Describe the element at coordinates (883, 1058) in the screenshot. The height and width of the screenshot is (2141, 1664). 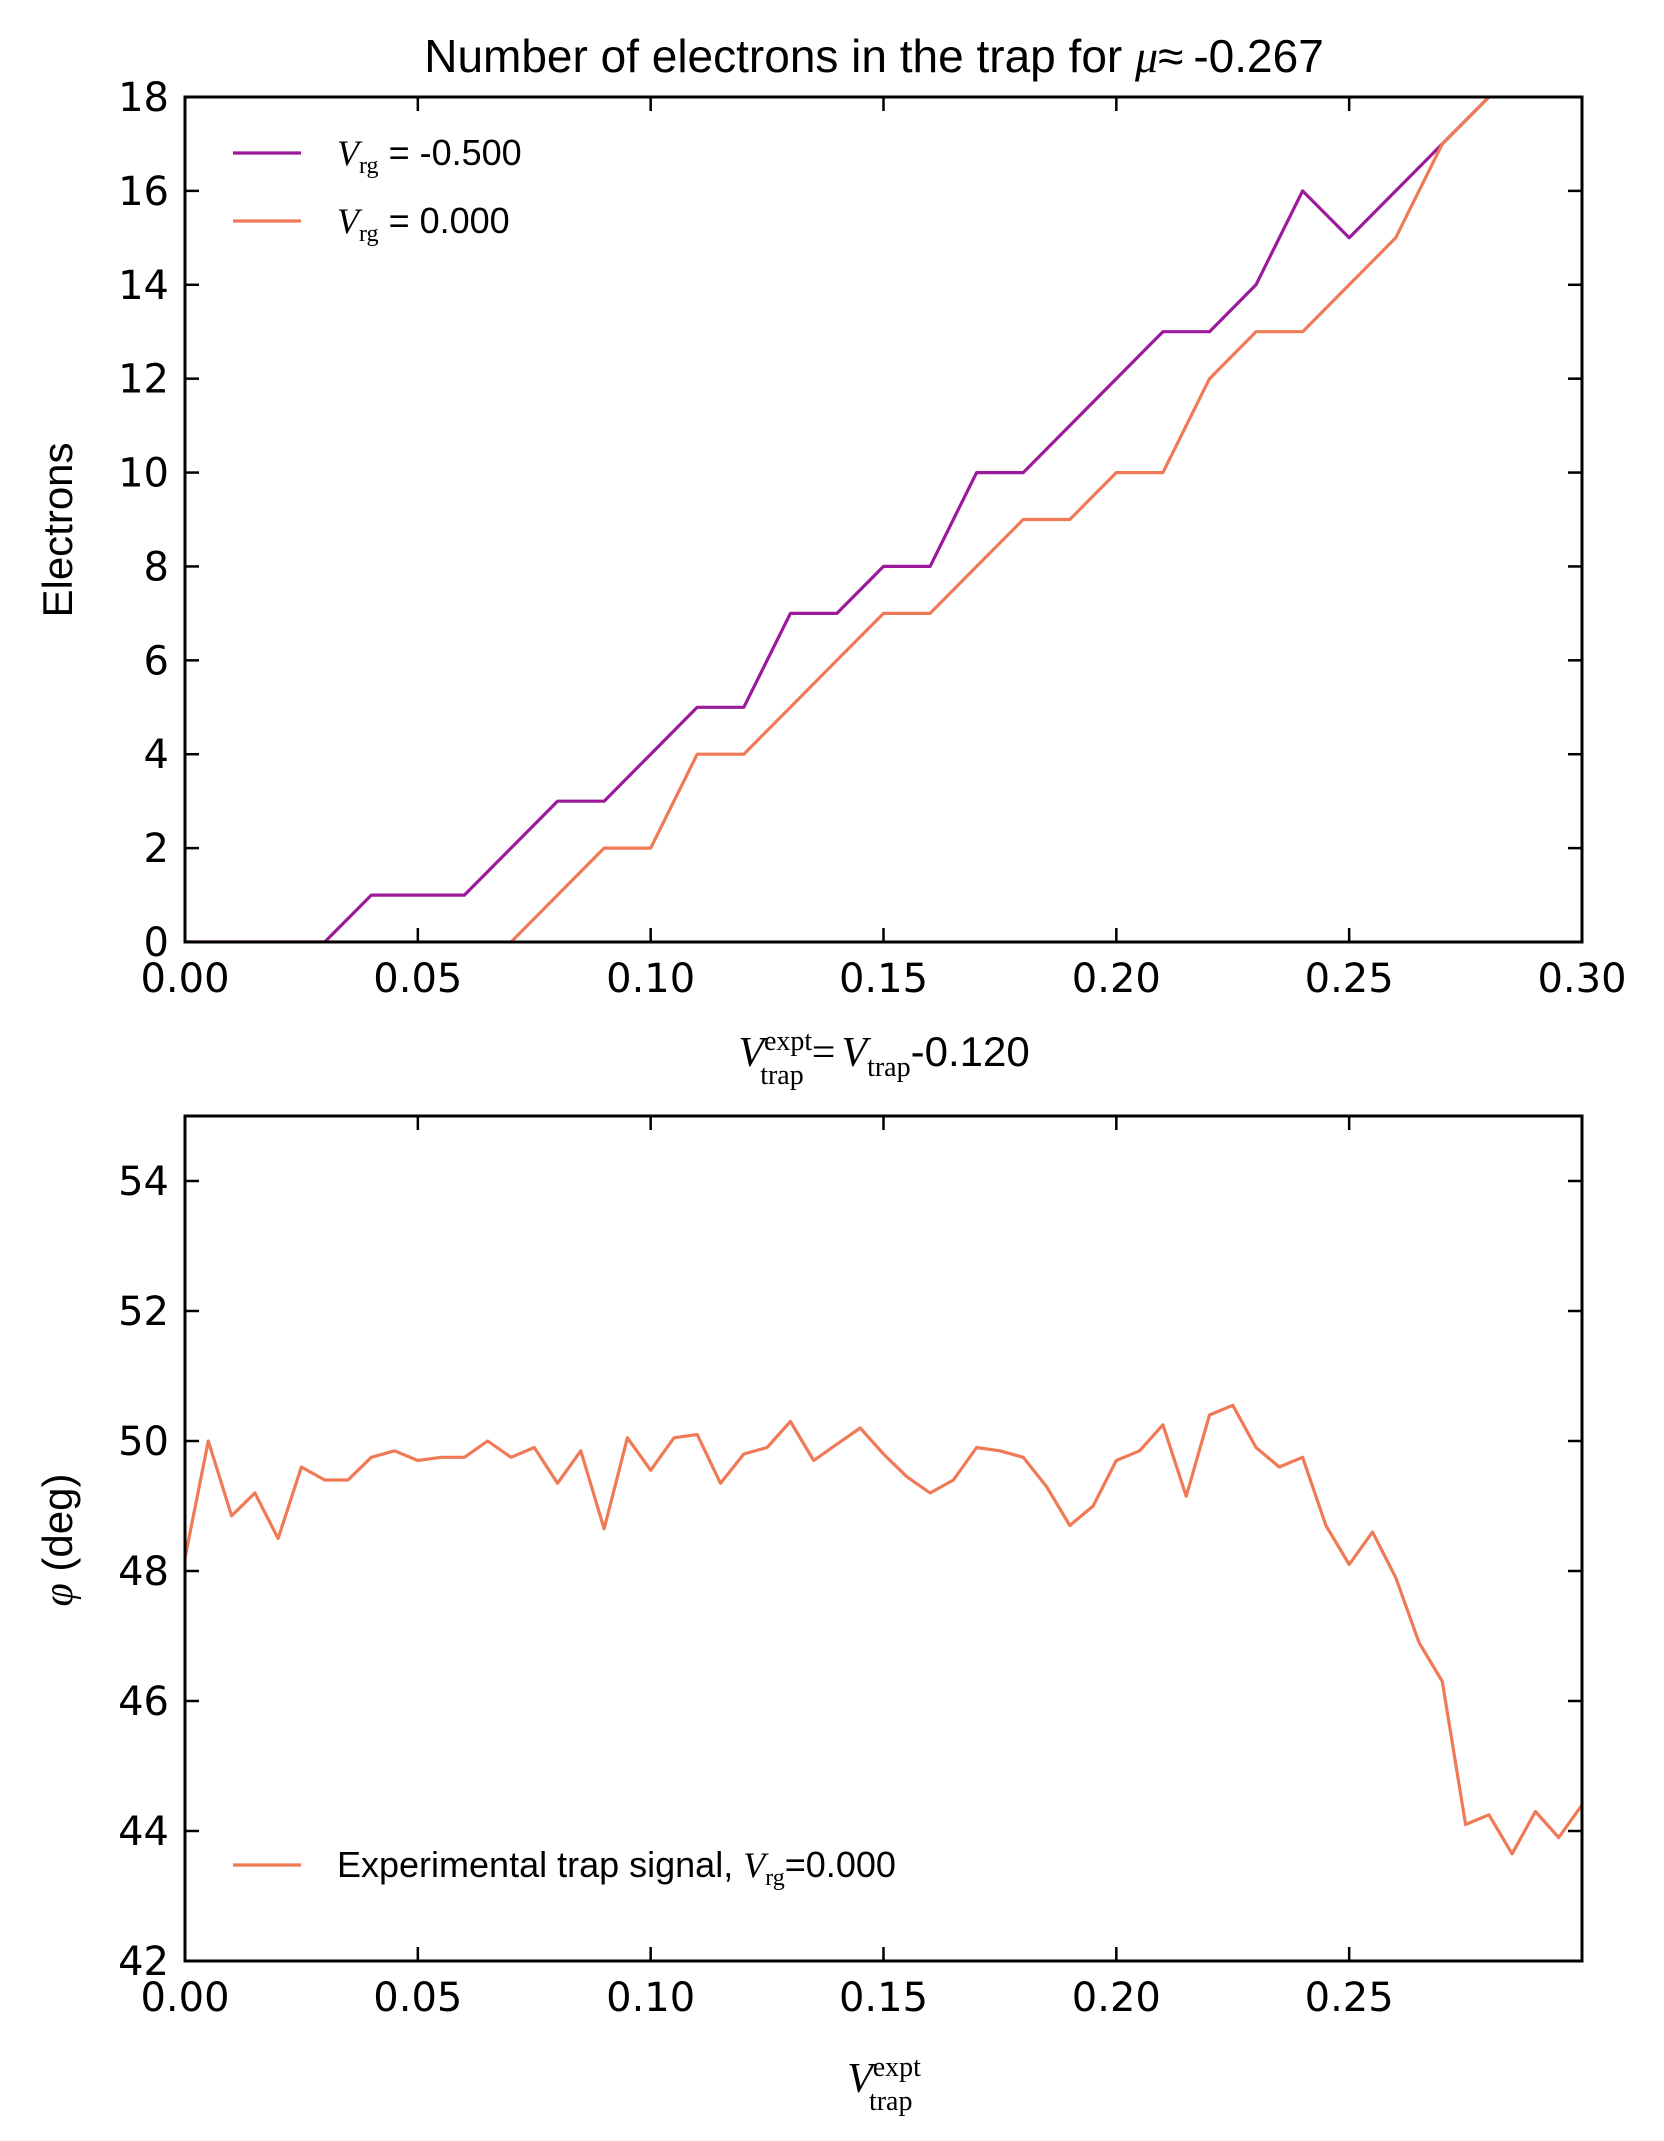
I see `x-axis-label: Vexpt trap = Vtrap-0.120` at that location.